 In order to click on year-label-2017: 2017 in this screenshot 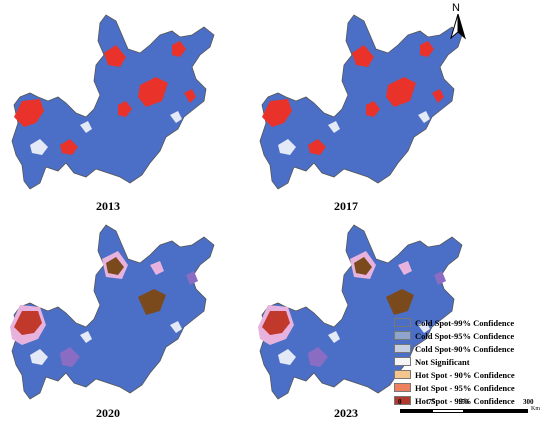, I will do `click(346, 206)`.